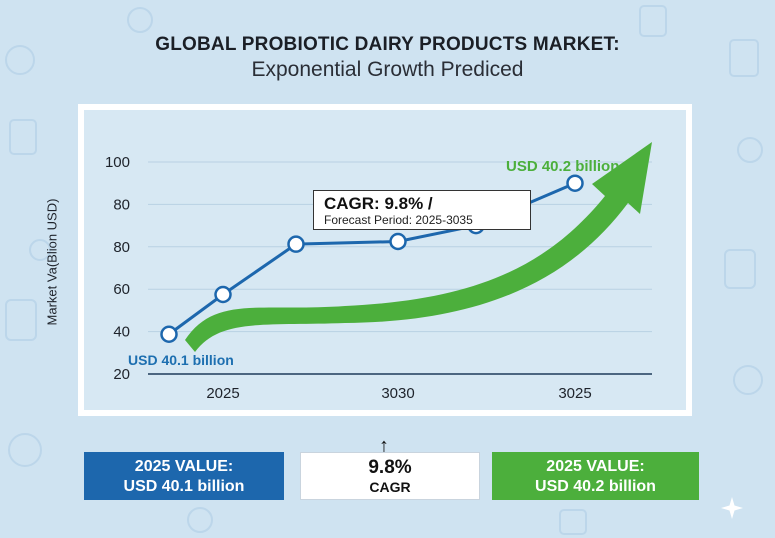 The height and width of the screenshot is (538, 775). Describe the element at coordinates (184, 486) in the screenshot. I see `left-box-value: USD 40.1 billion` at that location.